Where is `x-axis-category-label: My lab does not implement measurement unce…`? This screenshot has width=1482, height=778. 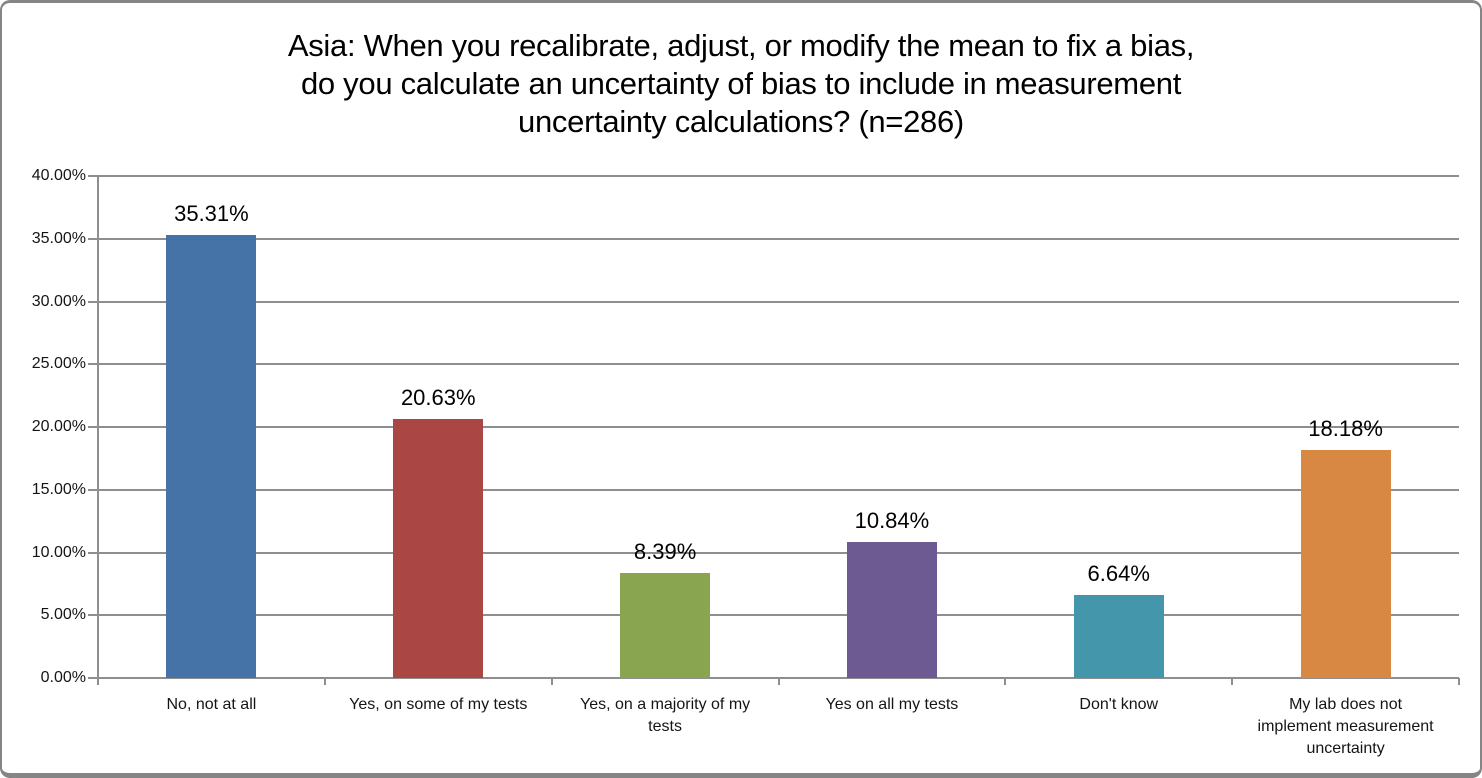 x-axis-category-label: My lab does not implement measurement unce… is located at coordinates (1346, 727).